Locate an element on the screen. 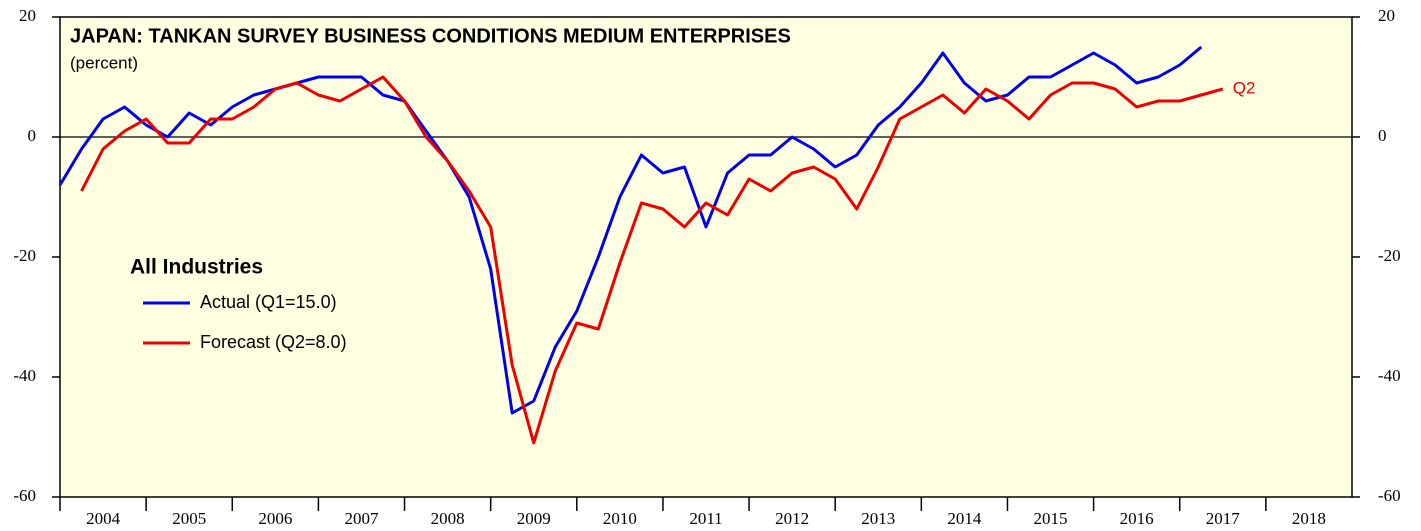  x-tick-label: 2010 is located at coordinates (620, 518).